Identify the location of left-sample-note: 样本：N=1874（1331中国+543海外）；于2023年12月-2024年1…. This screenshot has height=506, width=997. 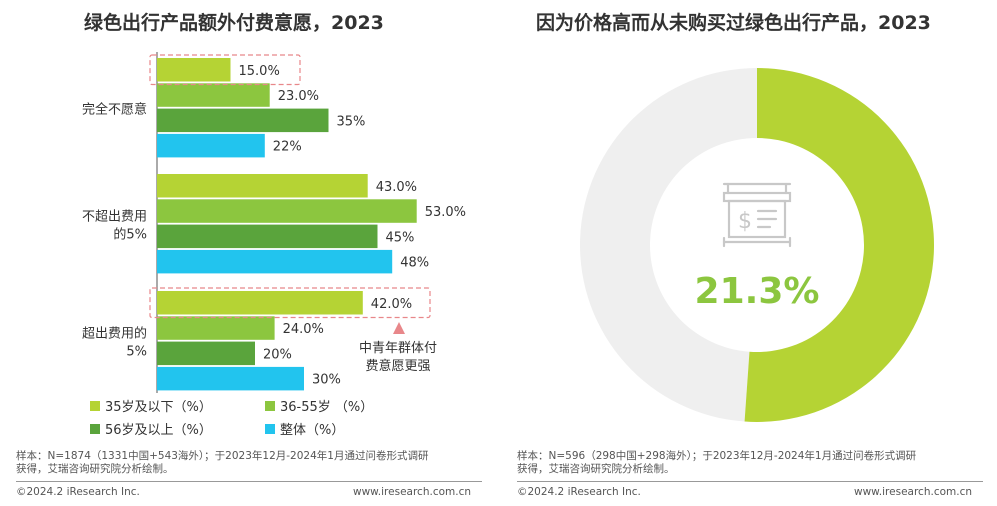
(222, 463).